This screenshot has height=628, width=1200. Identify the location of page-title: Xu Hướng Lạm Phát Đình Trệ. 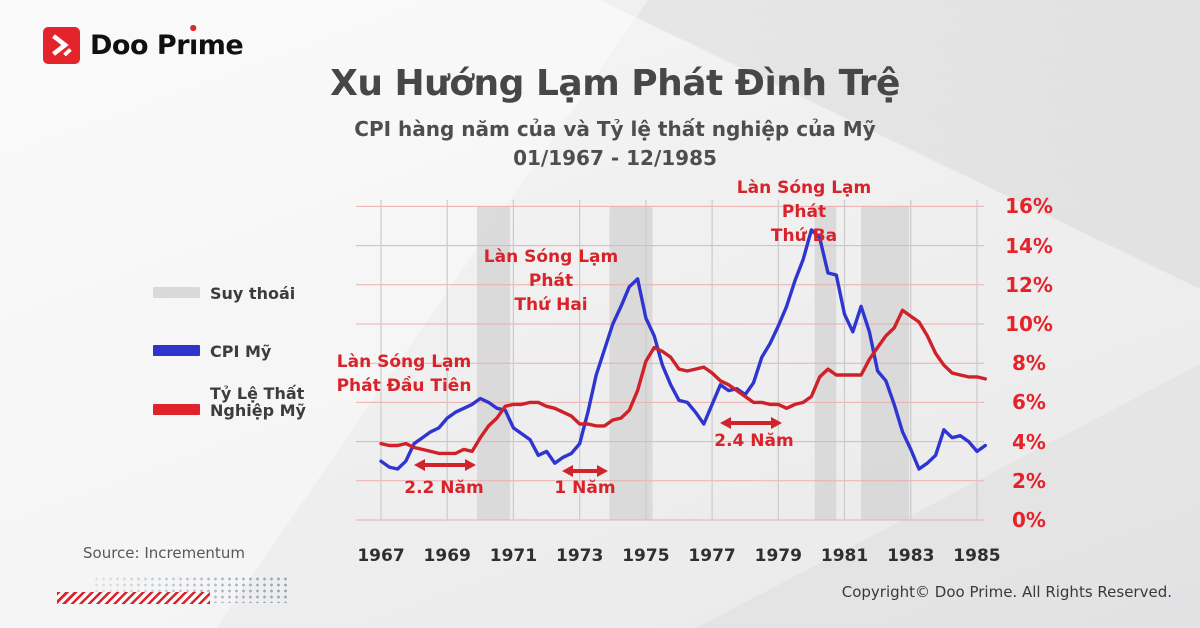
(615, 83).